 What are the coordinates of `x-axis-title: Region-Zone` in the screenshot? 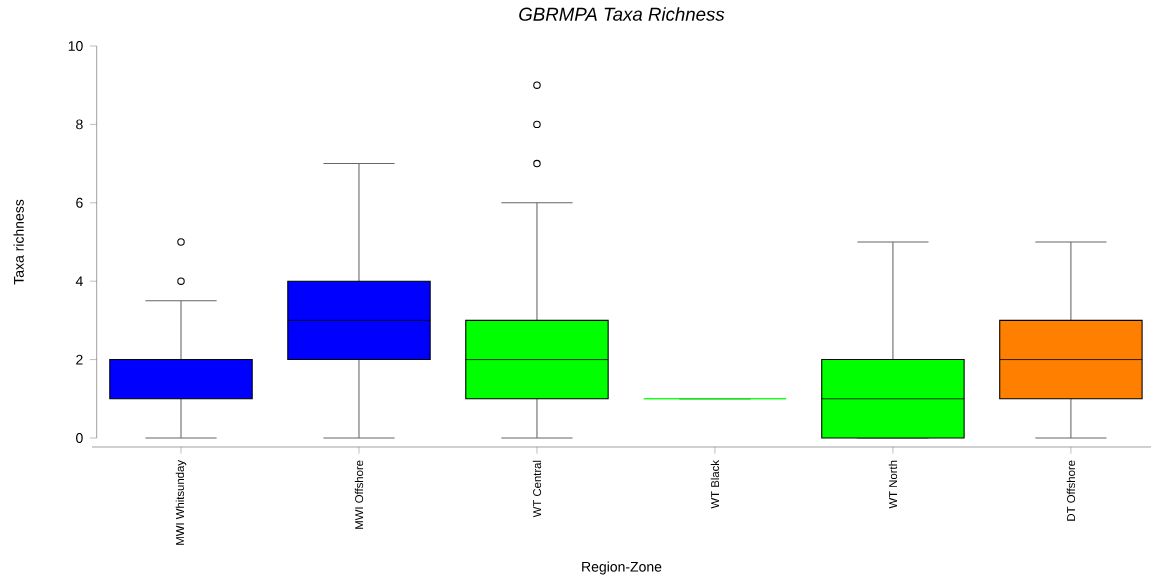 It's located at (622, 568).